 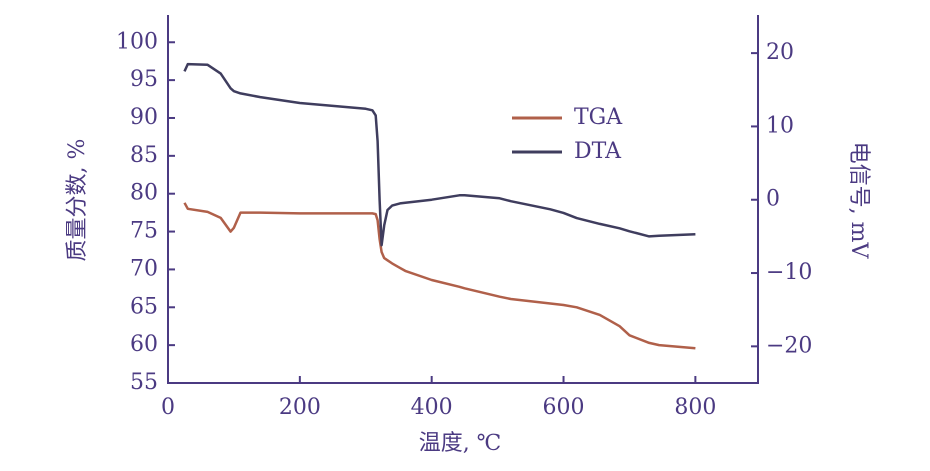 What do you see at coordinates (144, 344) in the screenshot?
I see `y-tick-label: 60` at bounding box center [144, 344].